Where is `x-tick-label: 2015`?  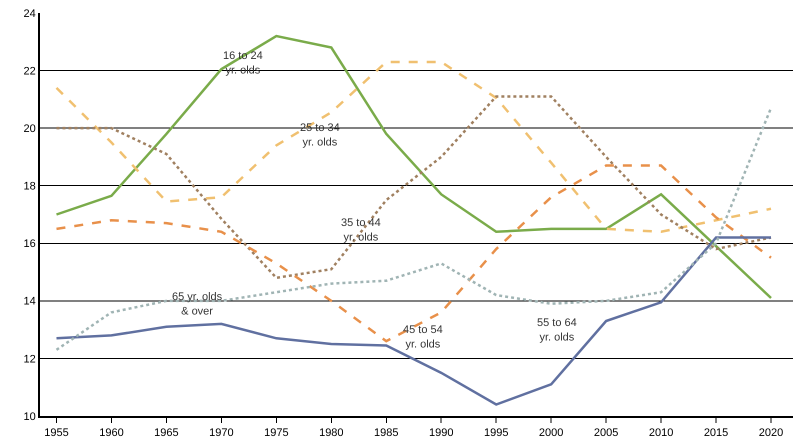
x-tick-label: 2015 is located at coordinates (716, 433).